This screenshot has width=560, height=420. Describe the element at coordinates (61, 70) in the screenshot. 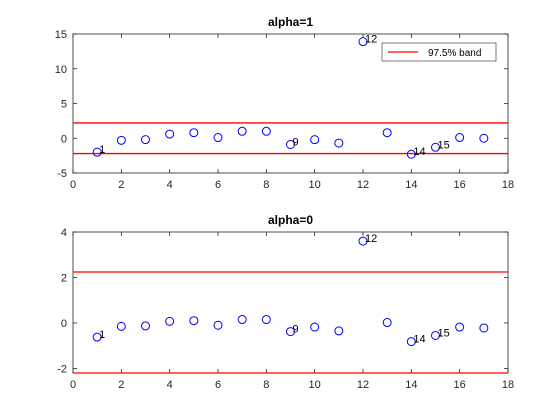

I see `y-tick-label: 10` at that location.